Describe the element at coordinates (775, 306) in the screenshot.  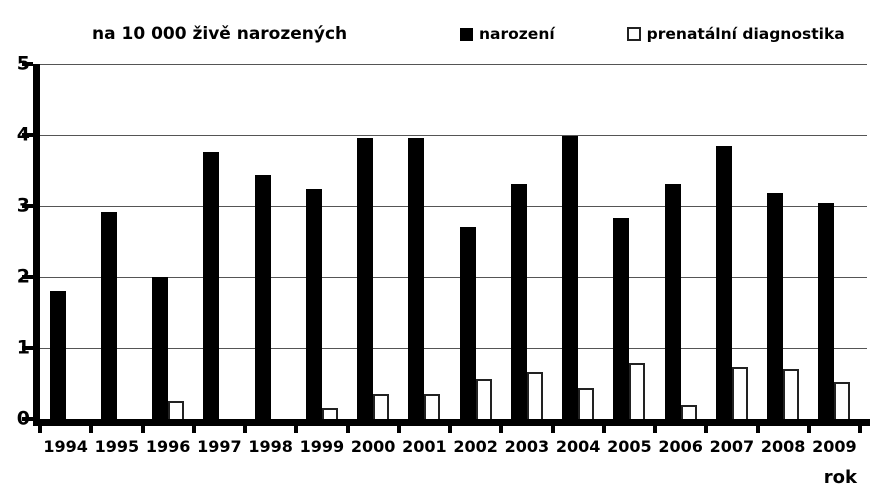
I see `bar-narozeni-2008` at that location.